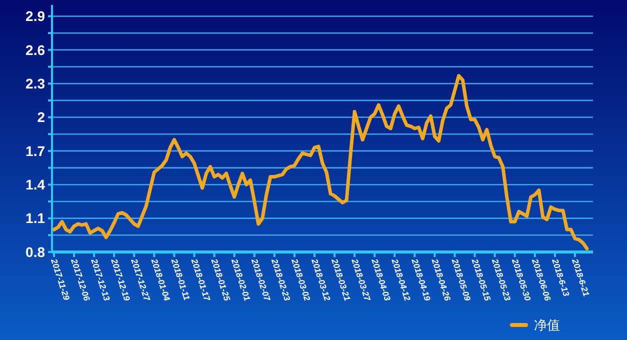 The width and height of the screenshot is (627, 340). I want to click on y-tick-label: 0.8, so click(36, 252).